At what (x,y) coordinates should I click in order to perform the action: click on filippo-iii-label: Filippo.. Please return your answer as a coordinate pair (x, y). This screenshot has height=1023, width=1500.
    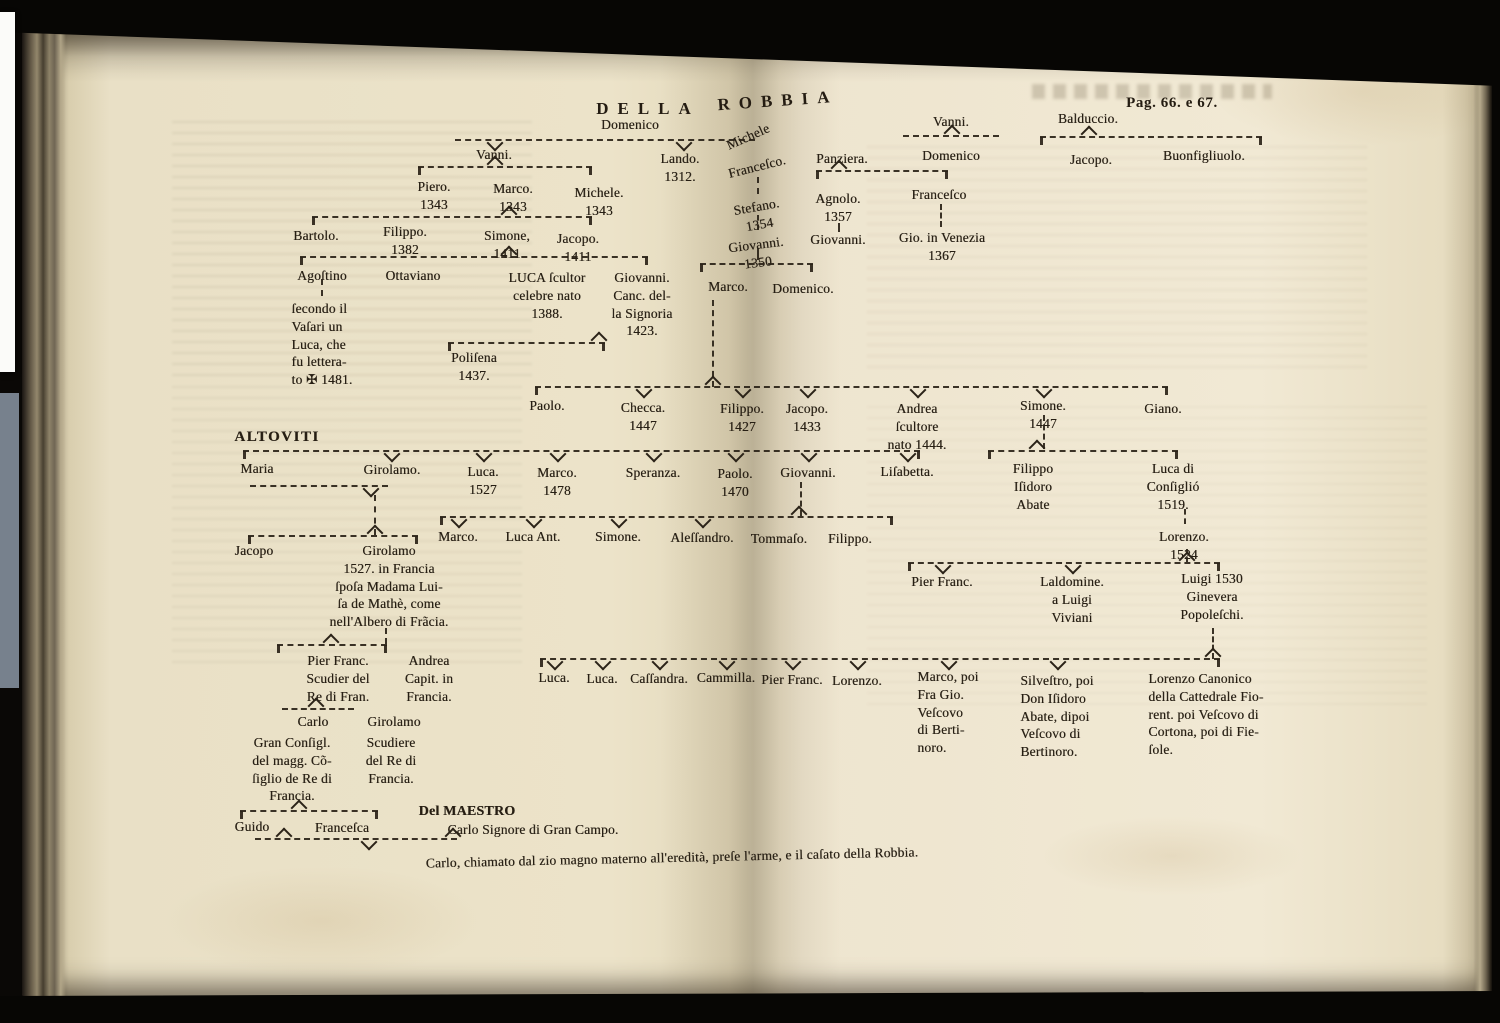
    Looking at the image, I should click on (850, 538).